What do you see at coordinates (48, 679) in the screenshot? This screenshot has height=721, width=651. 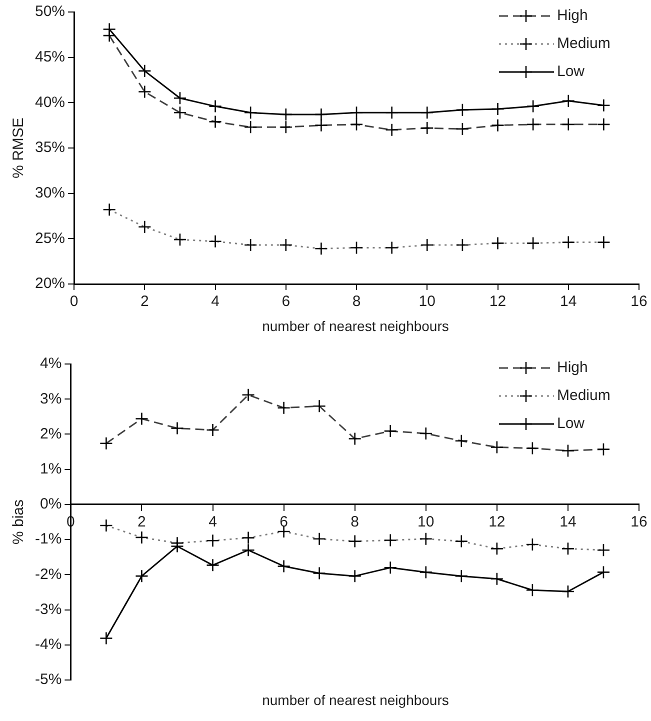 I see `y-tick-label: -5%` at bounding box center [48, 679].